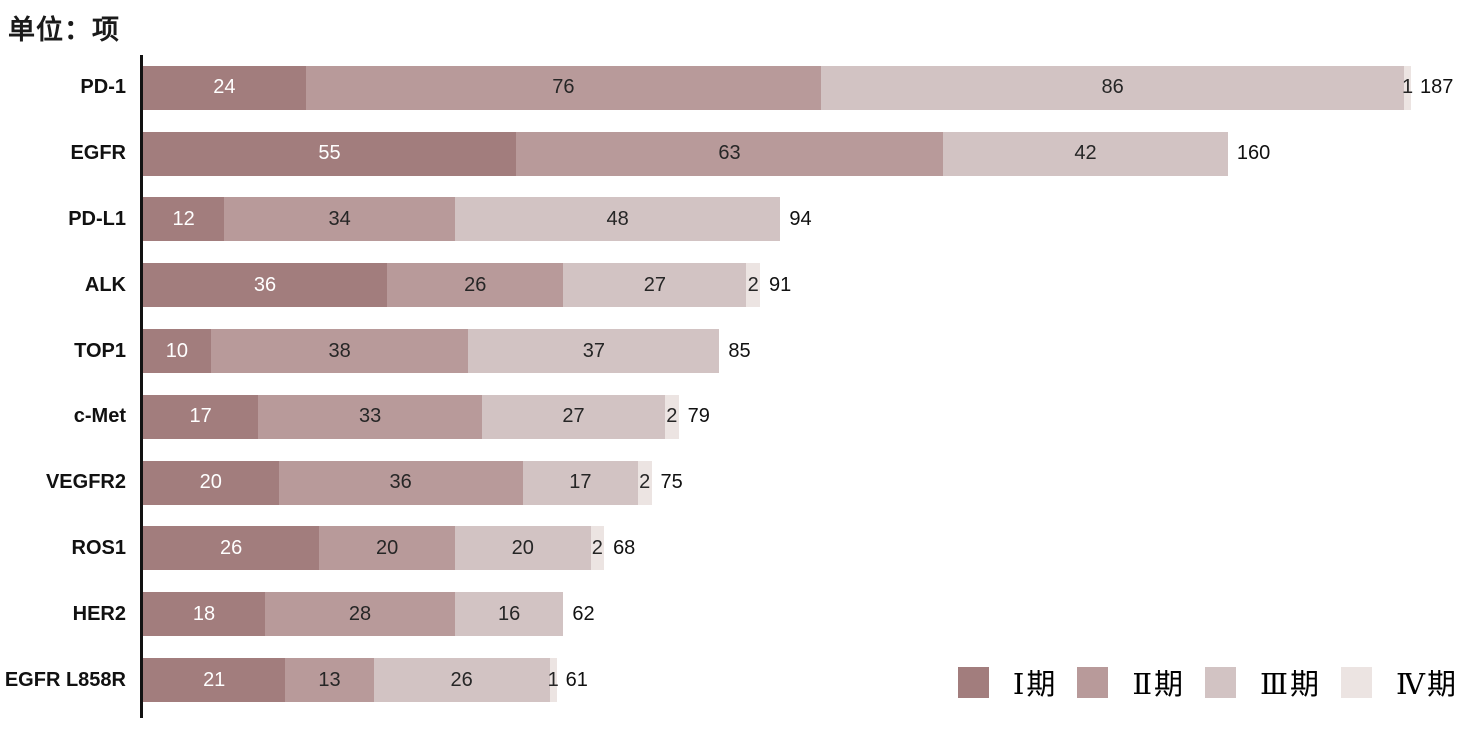 The height and width of the screenshot is (729, 1474). What do you see at coordinates (671, 482) in the screenshot?
I see `total-label: 75` at bounding box center [671, 482].